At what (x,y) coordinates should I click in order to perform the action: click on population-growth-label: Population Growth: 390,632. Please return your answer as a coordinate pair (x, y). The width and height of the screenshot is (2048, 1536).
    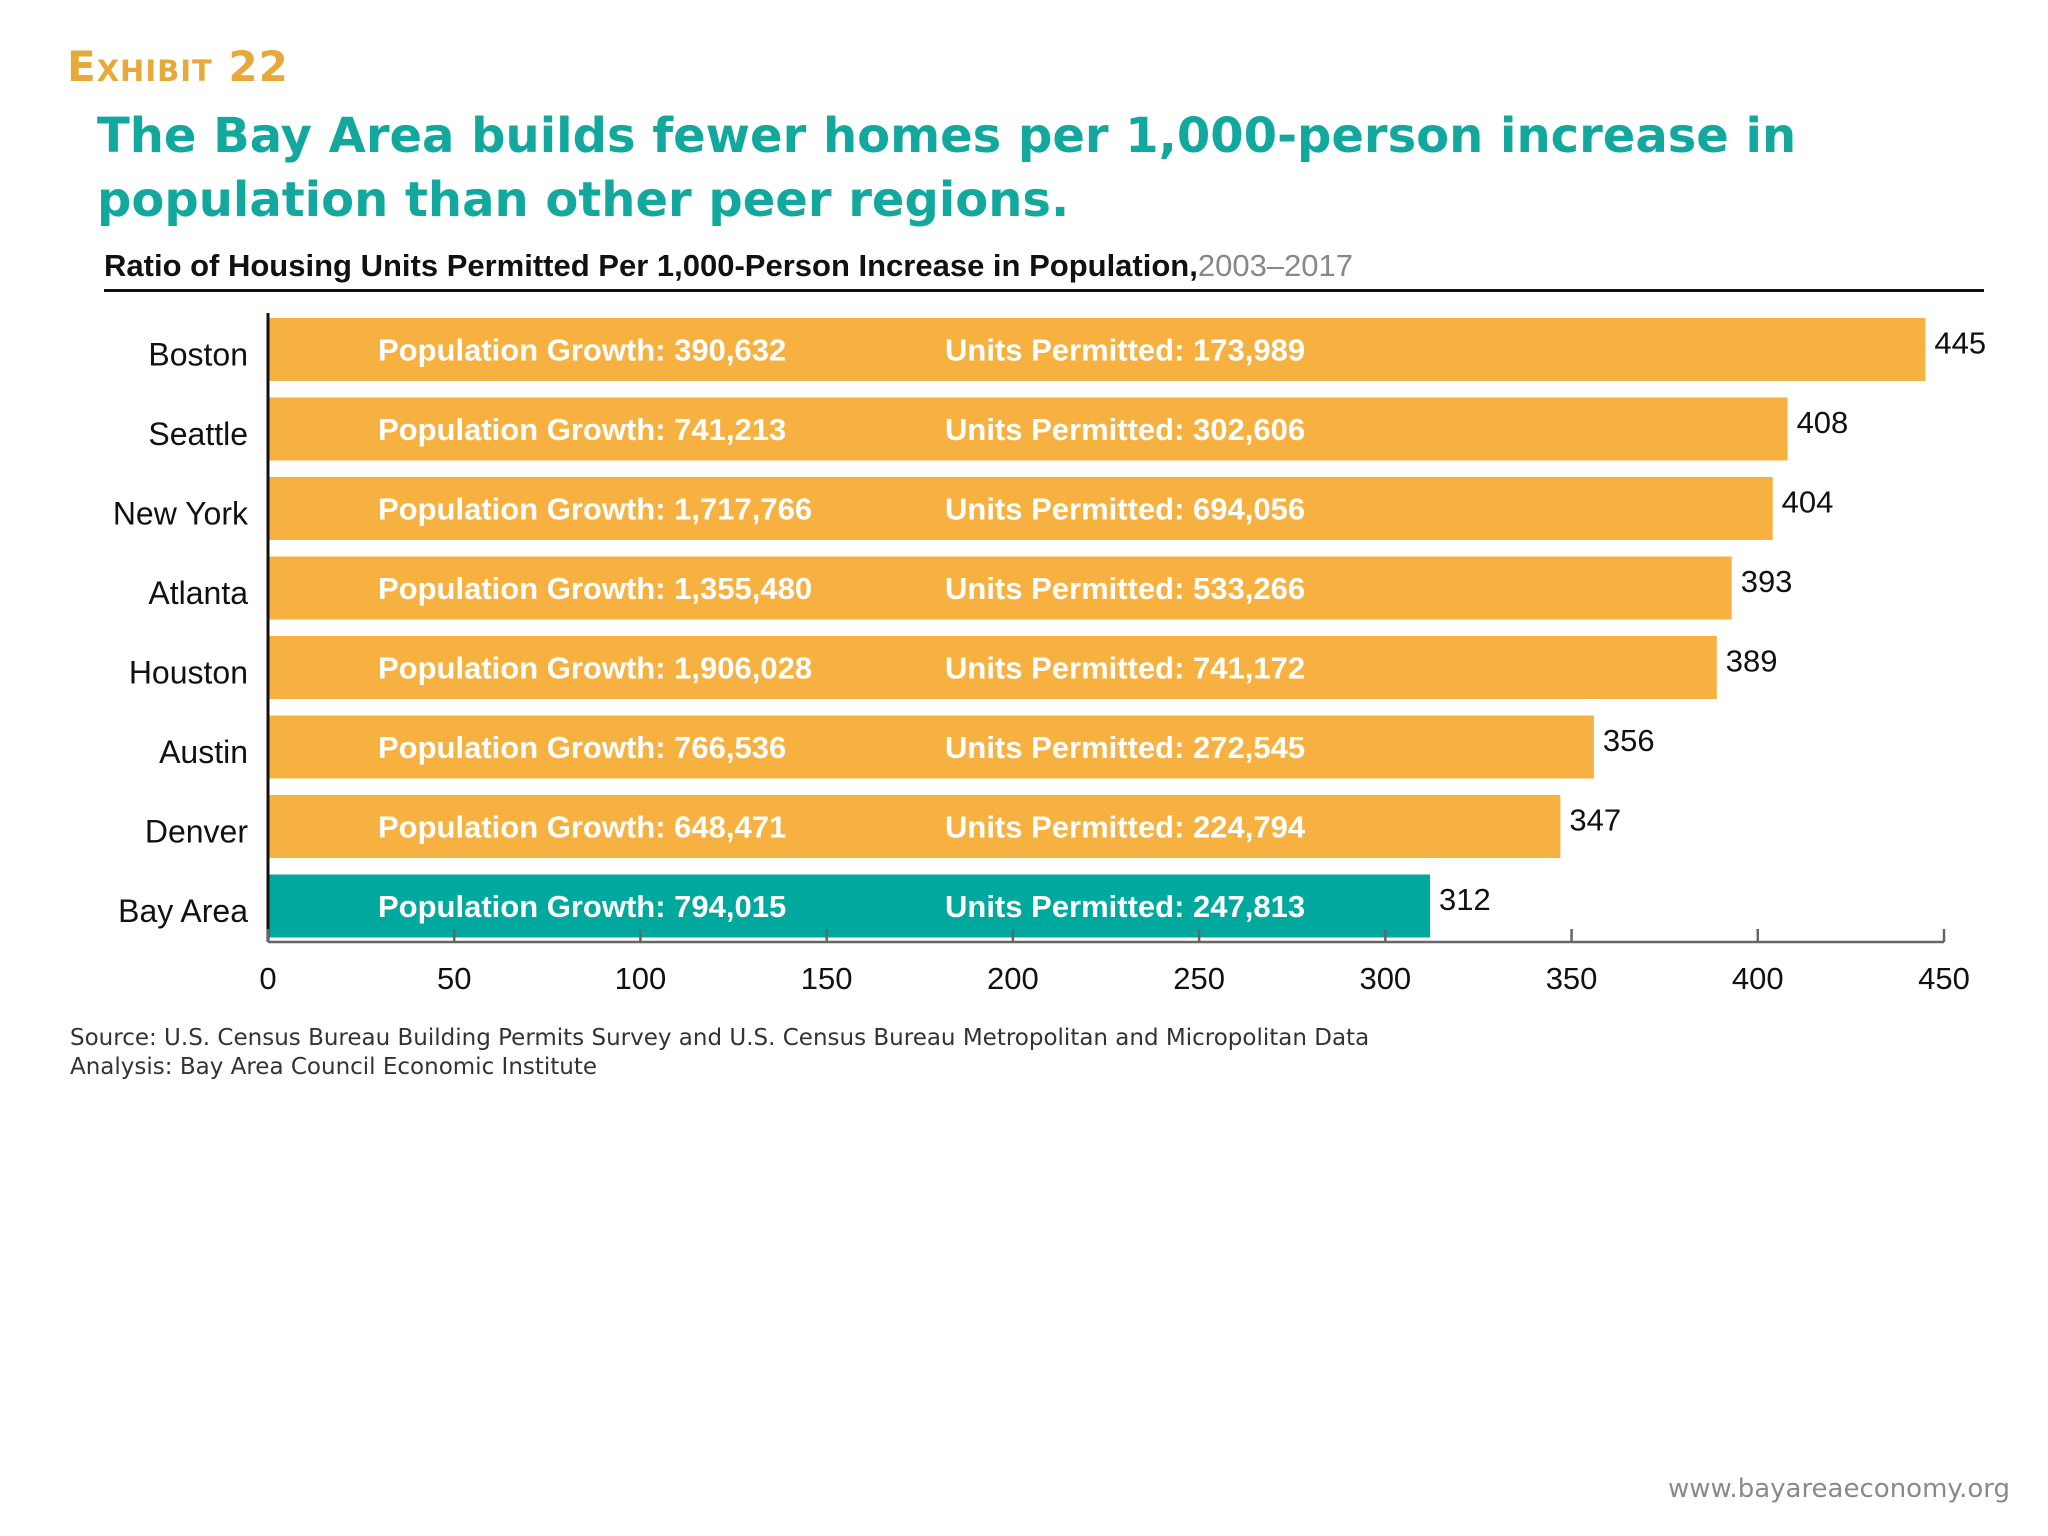
    Looking at the image, I should click on (582, 350).